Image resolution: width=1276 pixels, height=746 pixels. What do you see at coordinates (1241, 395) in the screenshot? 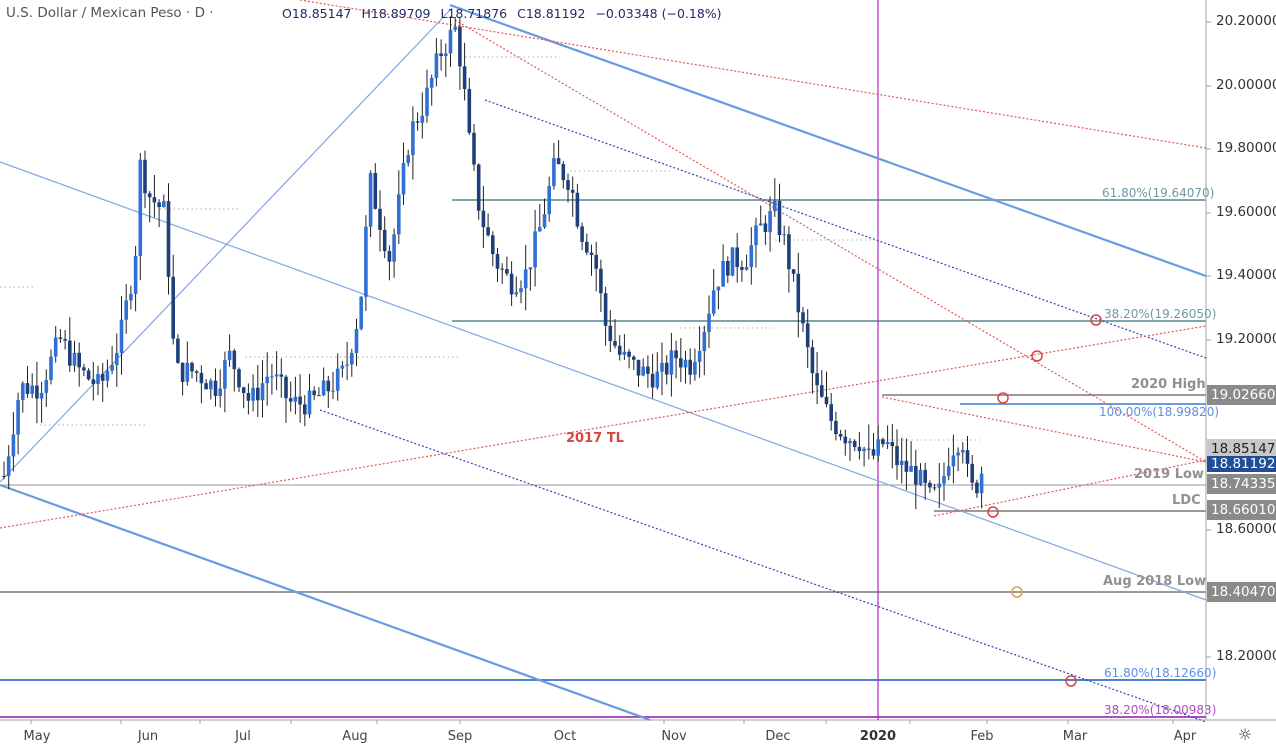
I see `price-tag-2020-high: 19.02660` at bounding box center [1241, 395].